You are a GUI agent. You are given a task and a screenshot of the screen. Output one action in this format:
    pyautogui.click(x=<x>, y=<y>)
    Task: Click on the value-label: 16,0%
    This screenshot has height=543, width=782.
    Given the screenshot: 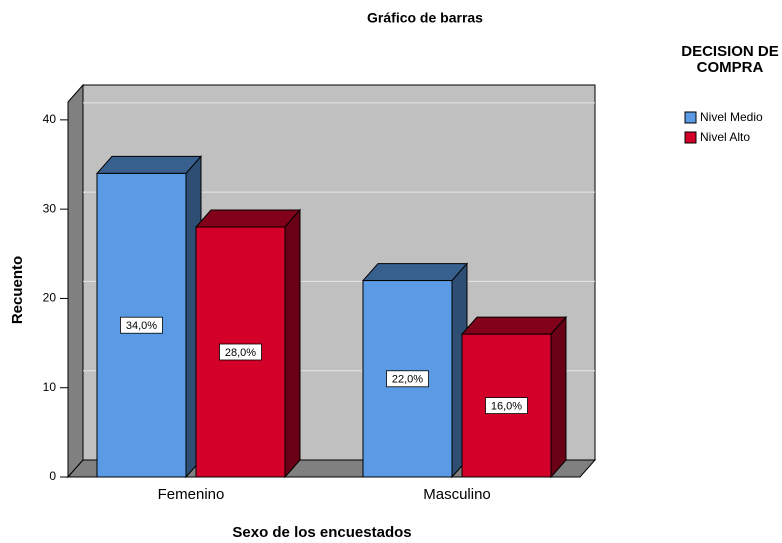 What is the action you would take?
    pyautogui.click(x=506, y=406)
    